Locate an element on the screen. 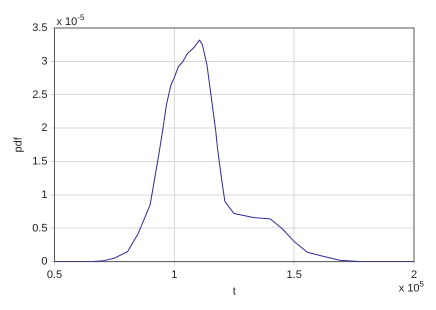  x-tick-label: 1.5 is located at coordinates (294, 275).